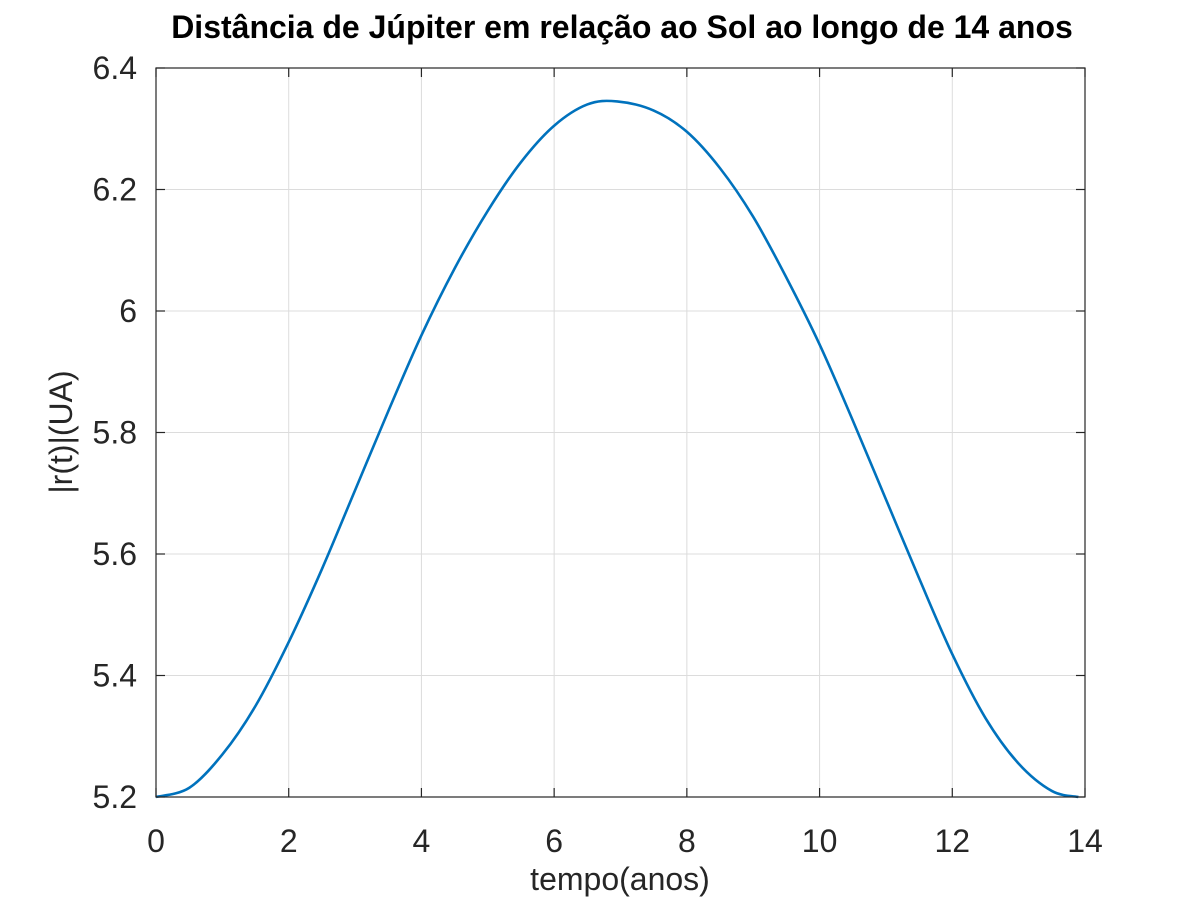 The height and width of the screenshot is (900, 1200). I want to click on x-tick-label: 10, so click(820, 841).